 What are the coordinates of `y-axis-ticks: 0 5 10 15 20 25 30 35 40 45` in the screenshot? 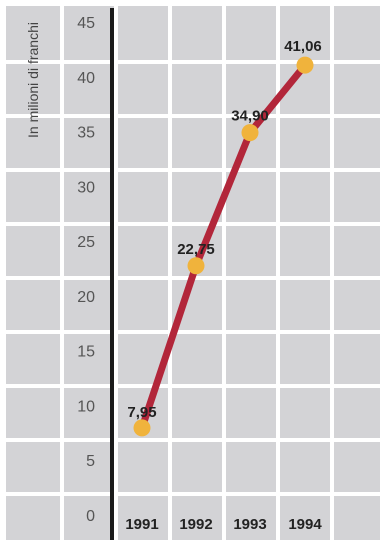 It's located at (86, 270).